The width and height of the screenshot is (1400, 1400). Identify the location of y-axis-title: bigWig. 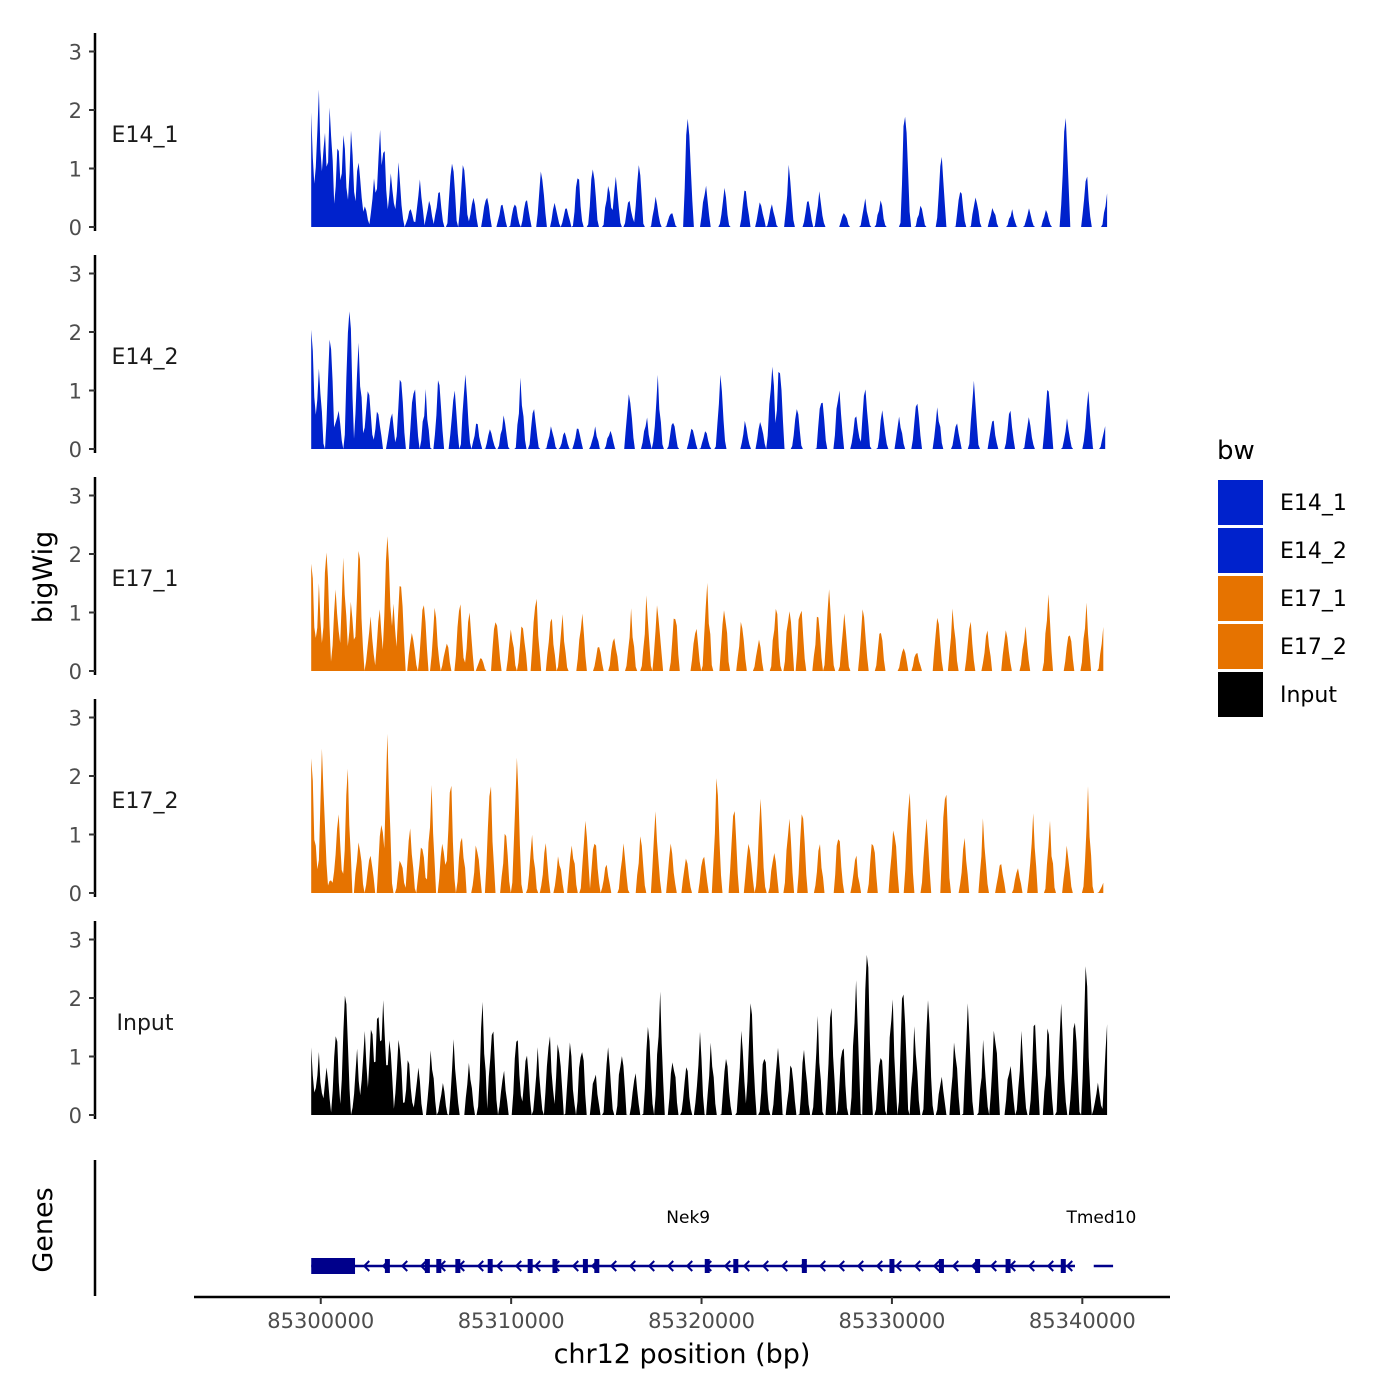
(43, 577).